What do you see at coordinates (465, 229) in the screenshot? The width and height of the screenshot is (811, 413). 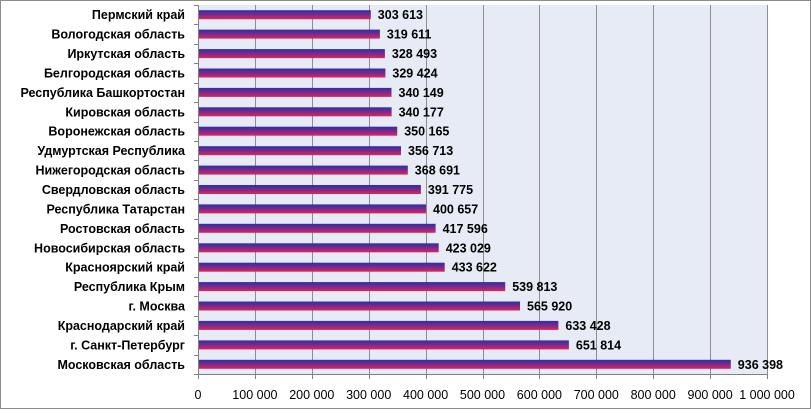 I see `data-label: 417 596` at bounding box center [465, 229].